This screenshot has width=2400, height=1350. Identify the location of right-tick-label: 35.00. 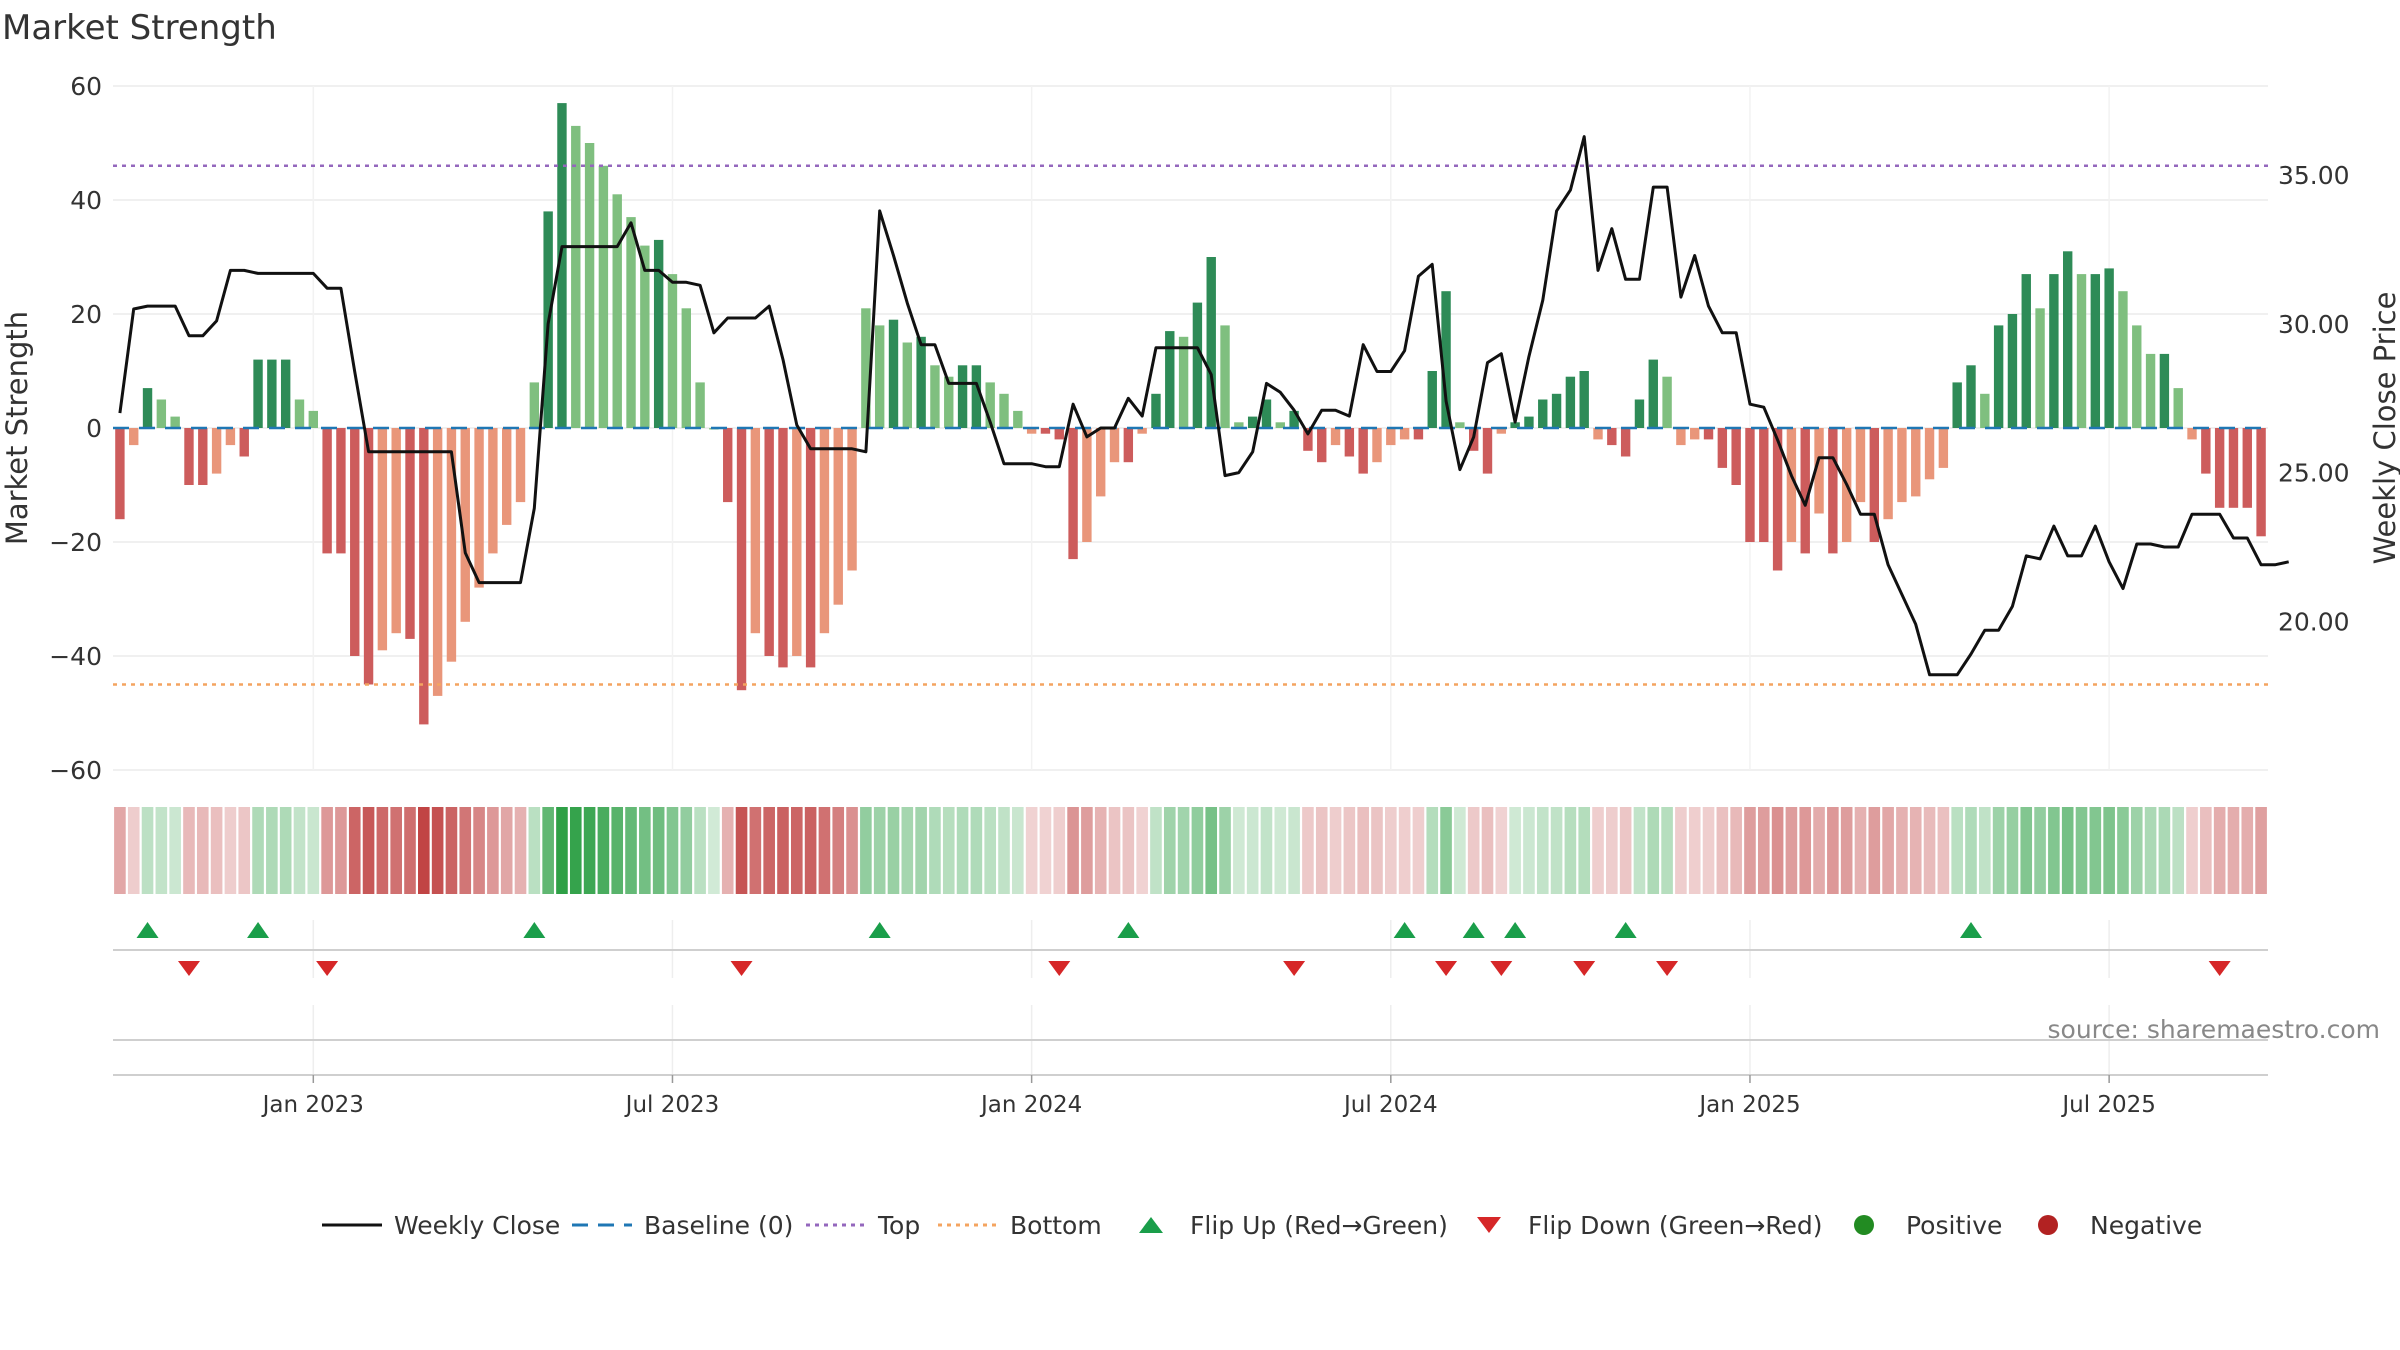
(2314, 175).